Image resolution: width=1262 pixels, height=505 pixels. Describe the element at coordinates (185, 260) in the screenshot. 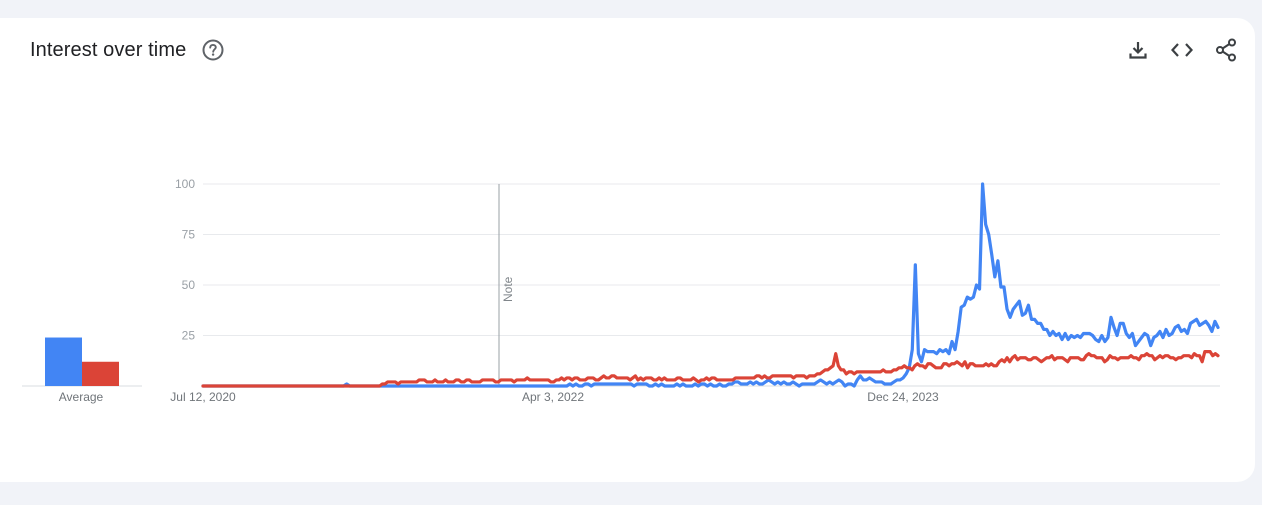

I see `y-axis-ticks: 25 50 75 100` at that location.